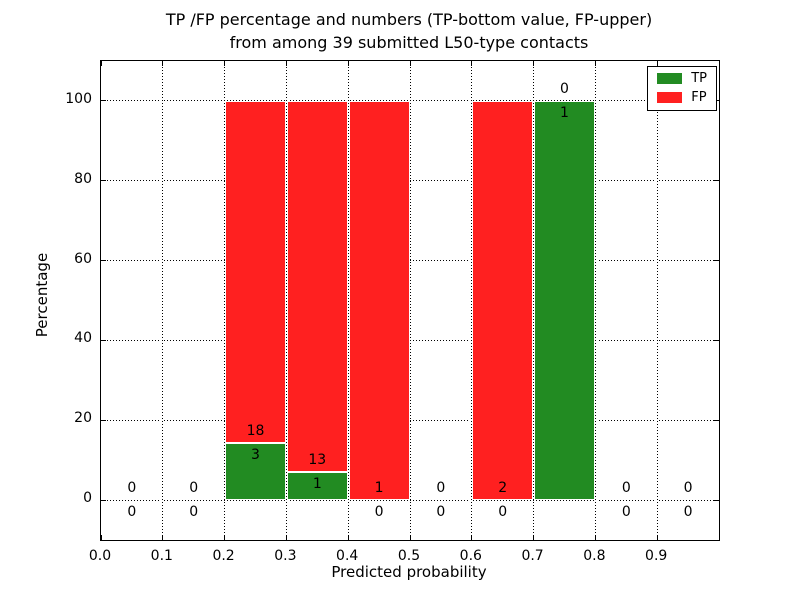  I want to click on y-tick-label: 20, so click(83, 418).